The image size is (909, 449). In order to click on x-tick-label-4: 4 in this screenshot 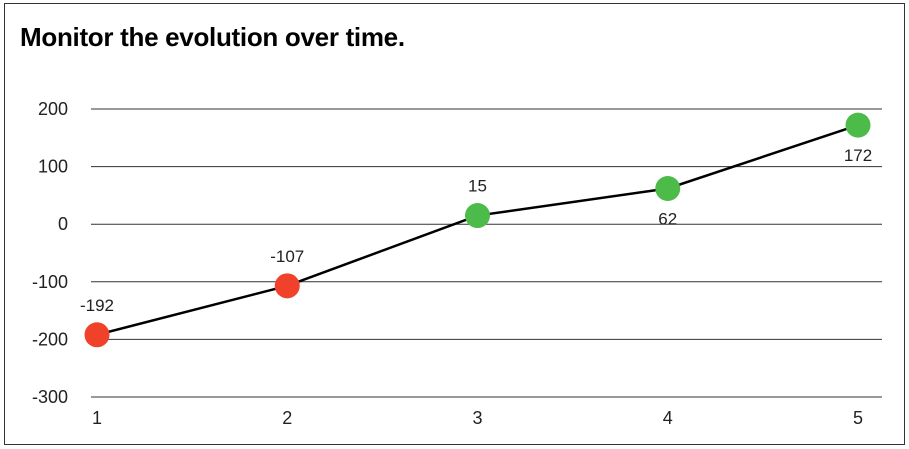, I will do `click(668, 418)`.